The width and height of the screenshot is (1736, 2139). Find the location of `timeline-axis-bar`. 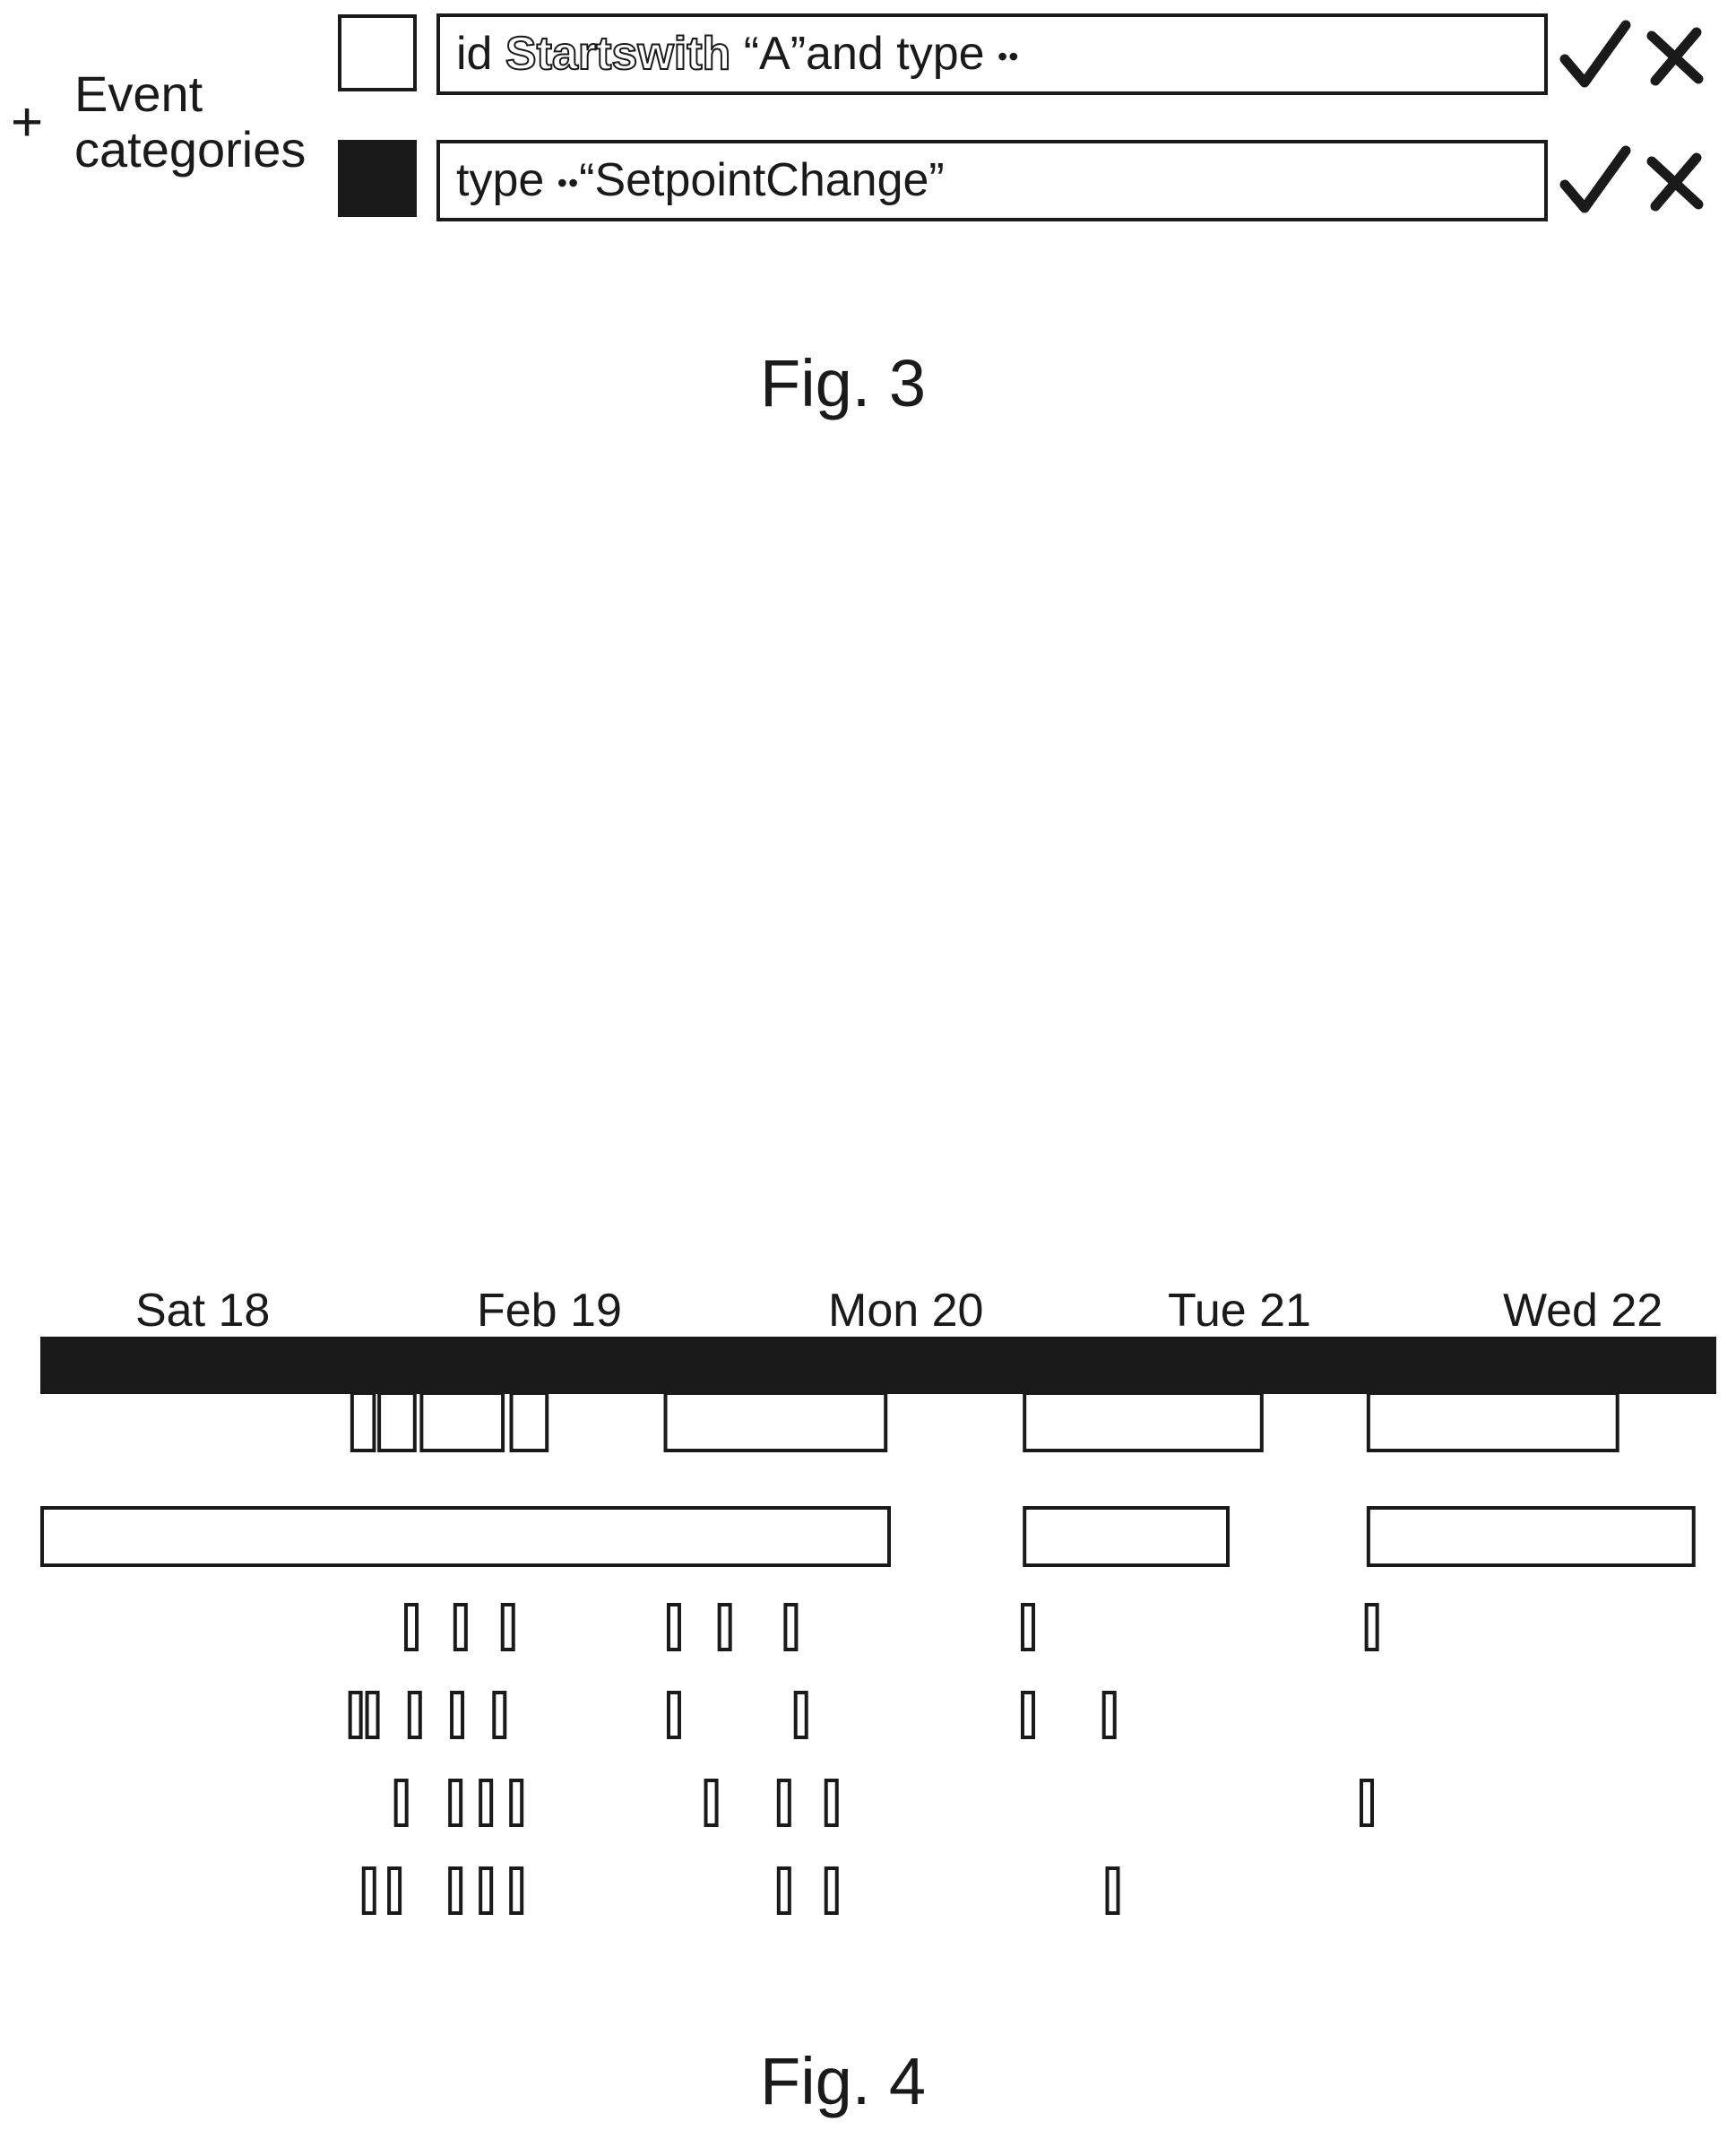

timeline-axis-bar is located at coordinates (878, 1366).